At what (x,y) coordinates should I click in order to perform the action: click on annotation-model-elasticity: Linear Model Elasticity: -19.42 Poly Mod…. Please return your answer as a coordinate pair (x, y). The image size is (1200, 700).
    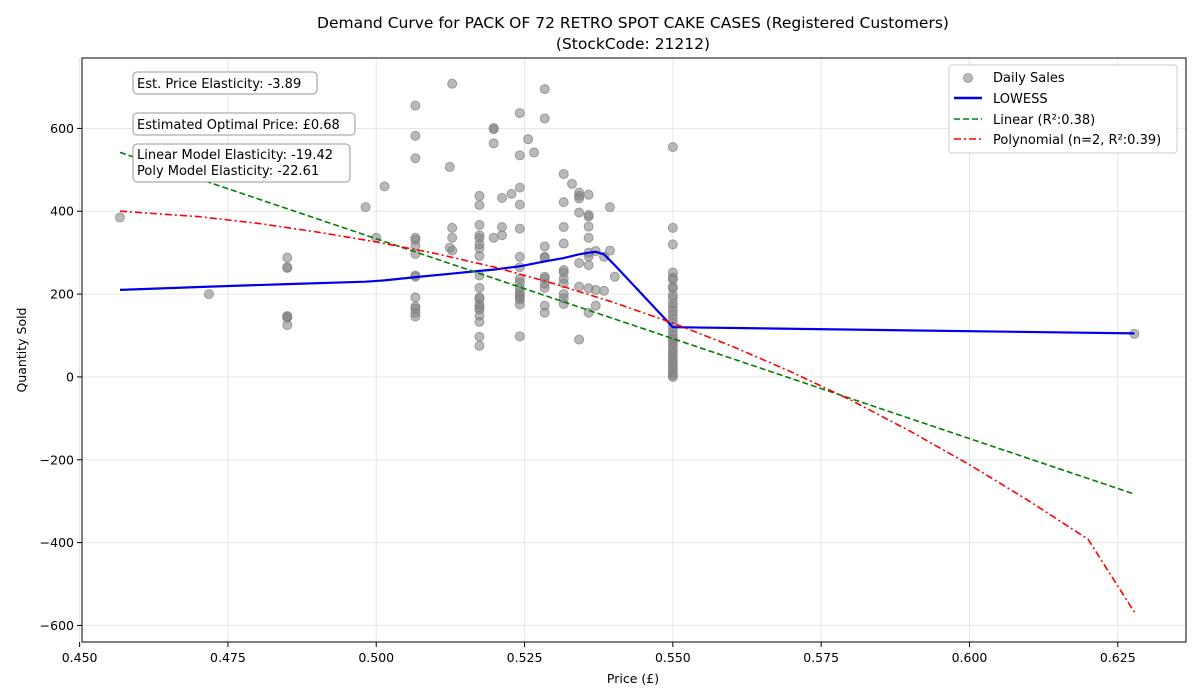
    Looking at the image, I should click on (241, 163).